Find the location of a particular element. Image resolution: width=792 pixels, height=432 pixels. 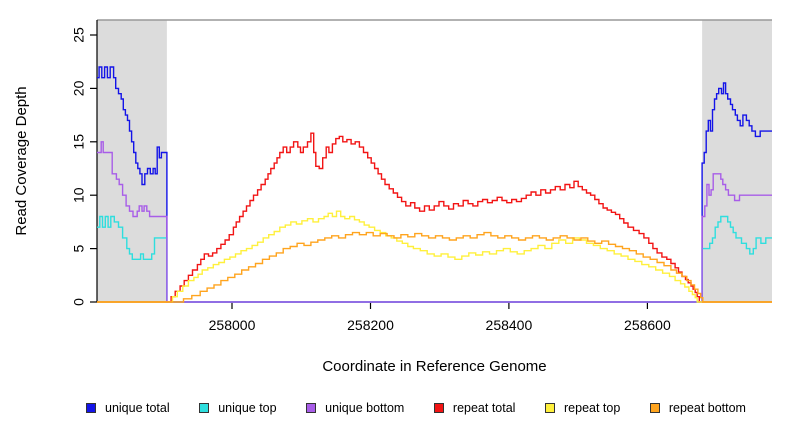

legend-swatch-repeat-total is located at coordinates (438, 408).